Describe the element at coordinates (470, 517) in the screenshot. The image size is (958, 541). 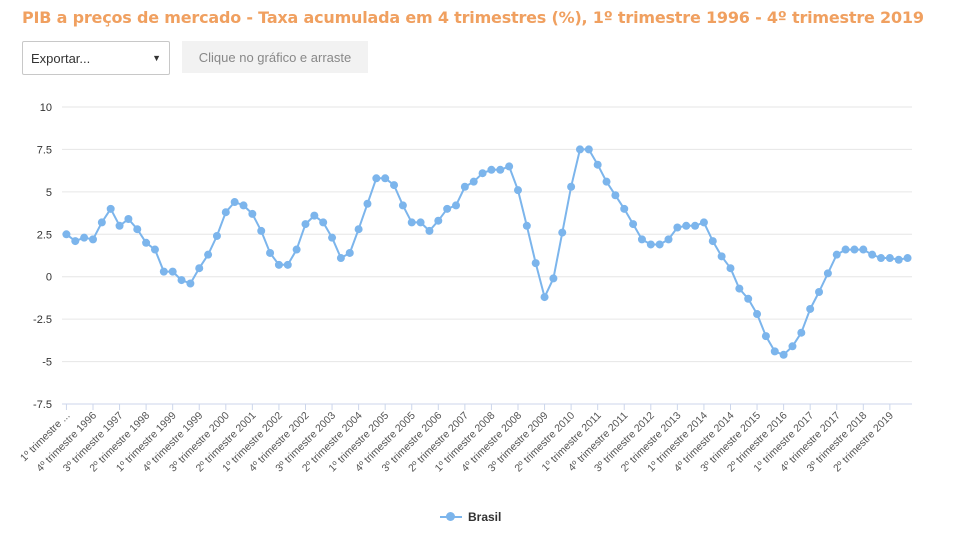
I see `legend-item-brasil: Brasil` at that location.